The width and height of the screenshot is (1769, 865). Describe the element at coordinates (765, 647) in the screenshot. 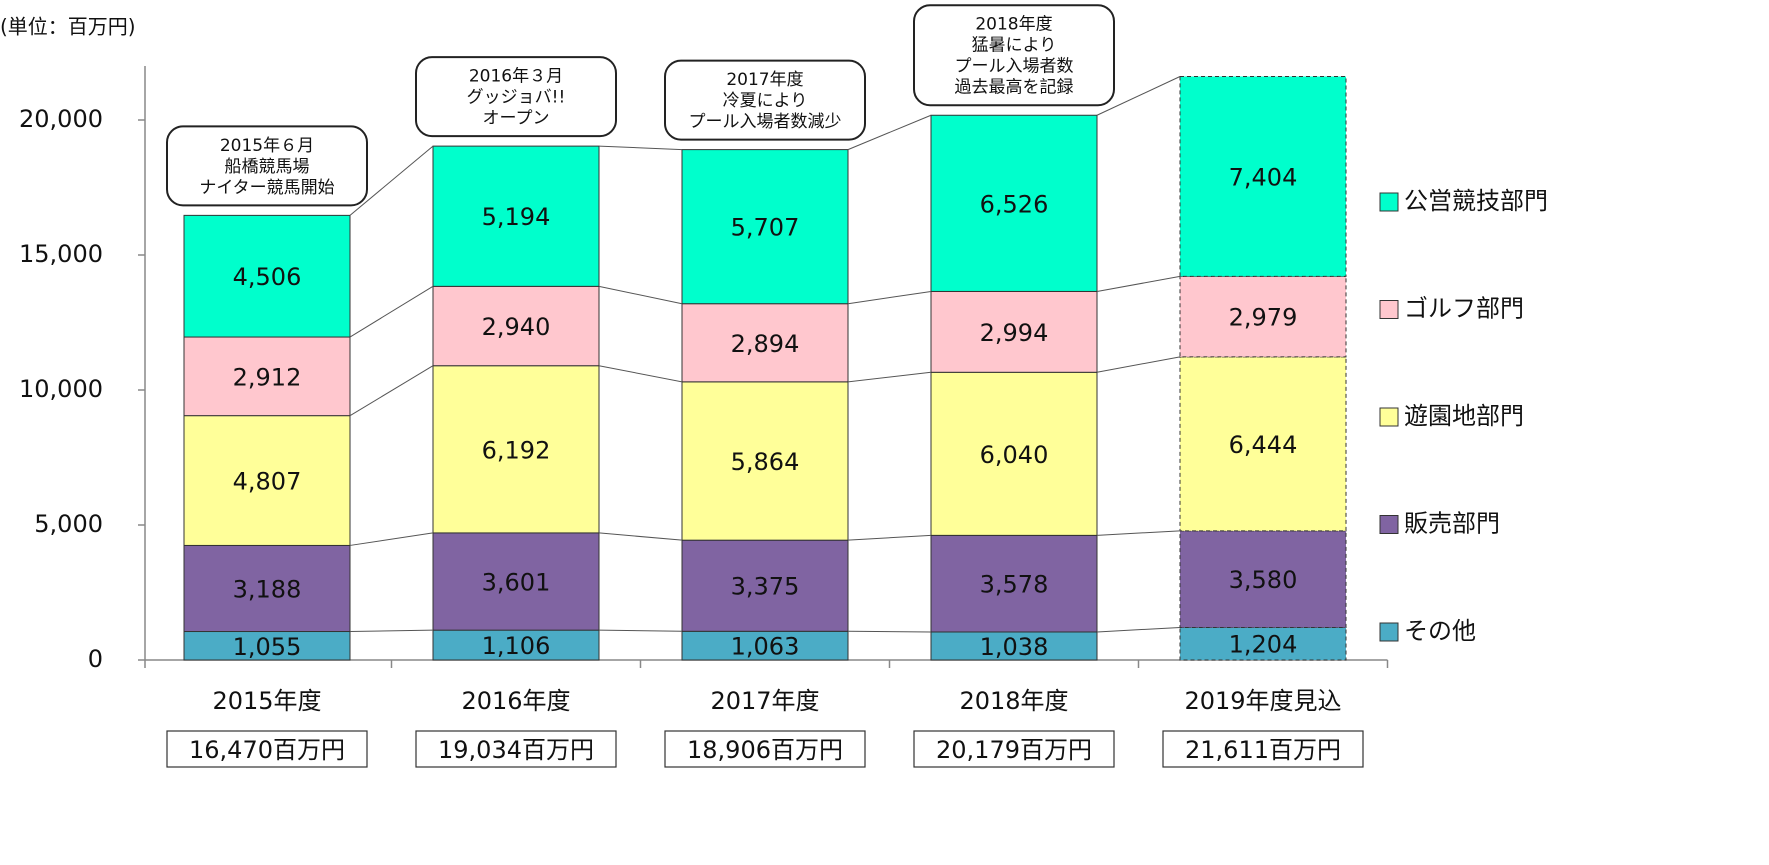

I see `value-label: 1,063` at that location.